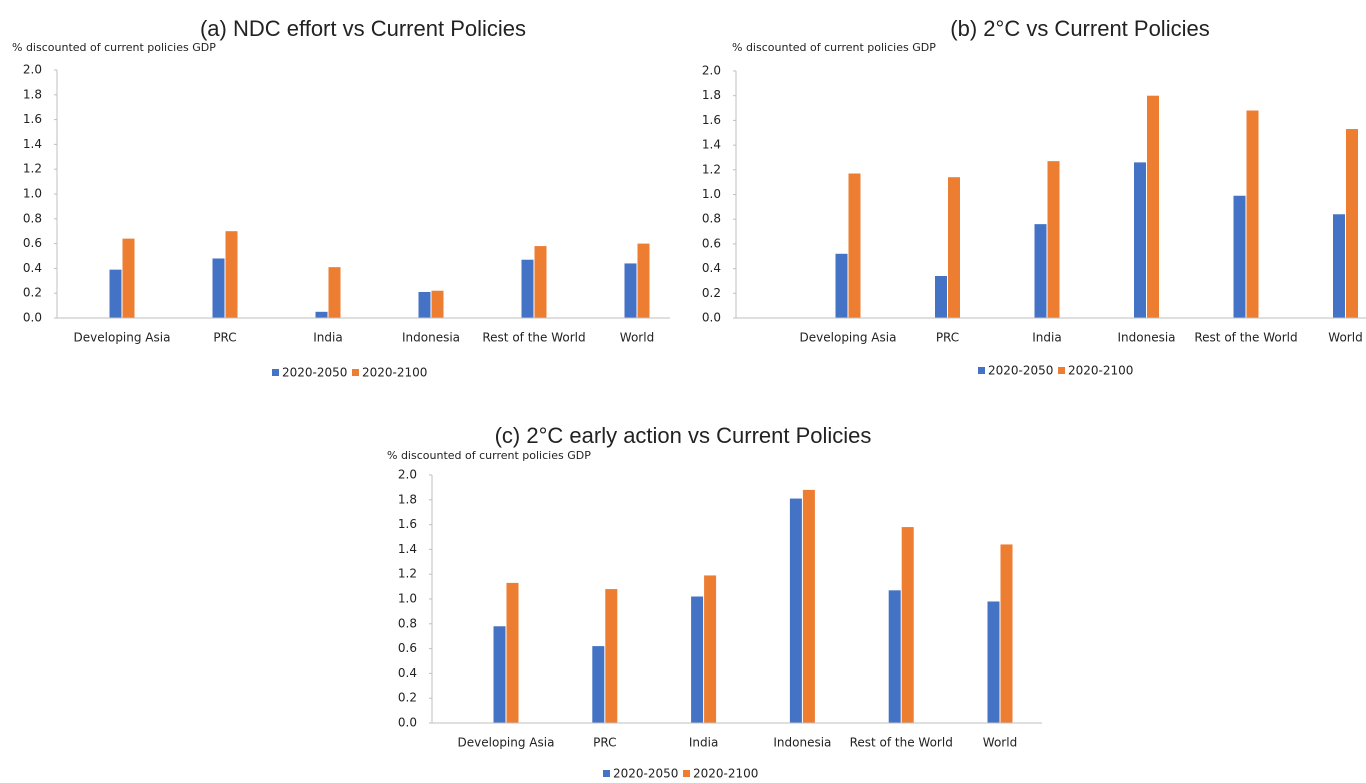 Image resolution: width=1366 pixels, height=783 pixels. What do you see at coordinates (683, 435) in the screenshot?
I see `chart-title: (c) 2°C early action vs Current Policies` at bounding box center [683, 435].